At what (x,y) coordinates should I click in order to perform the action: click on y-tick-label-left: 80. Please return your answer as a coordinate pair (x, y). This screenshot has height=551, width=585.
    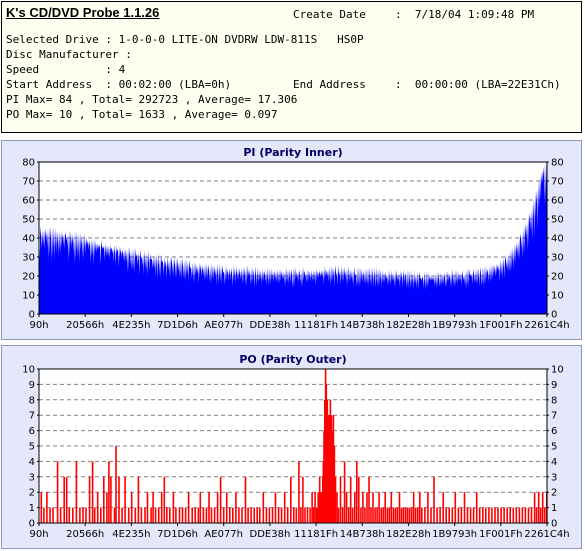
    Looking at the image, I should click on (28, 163).